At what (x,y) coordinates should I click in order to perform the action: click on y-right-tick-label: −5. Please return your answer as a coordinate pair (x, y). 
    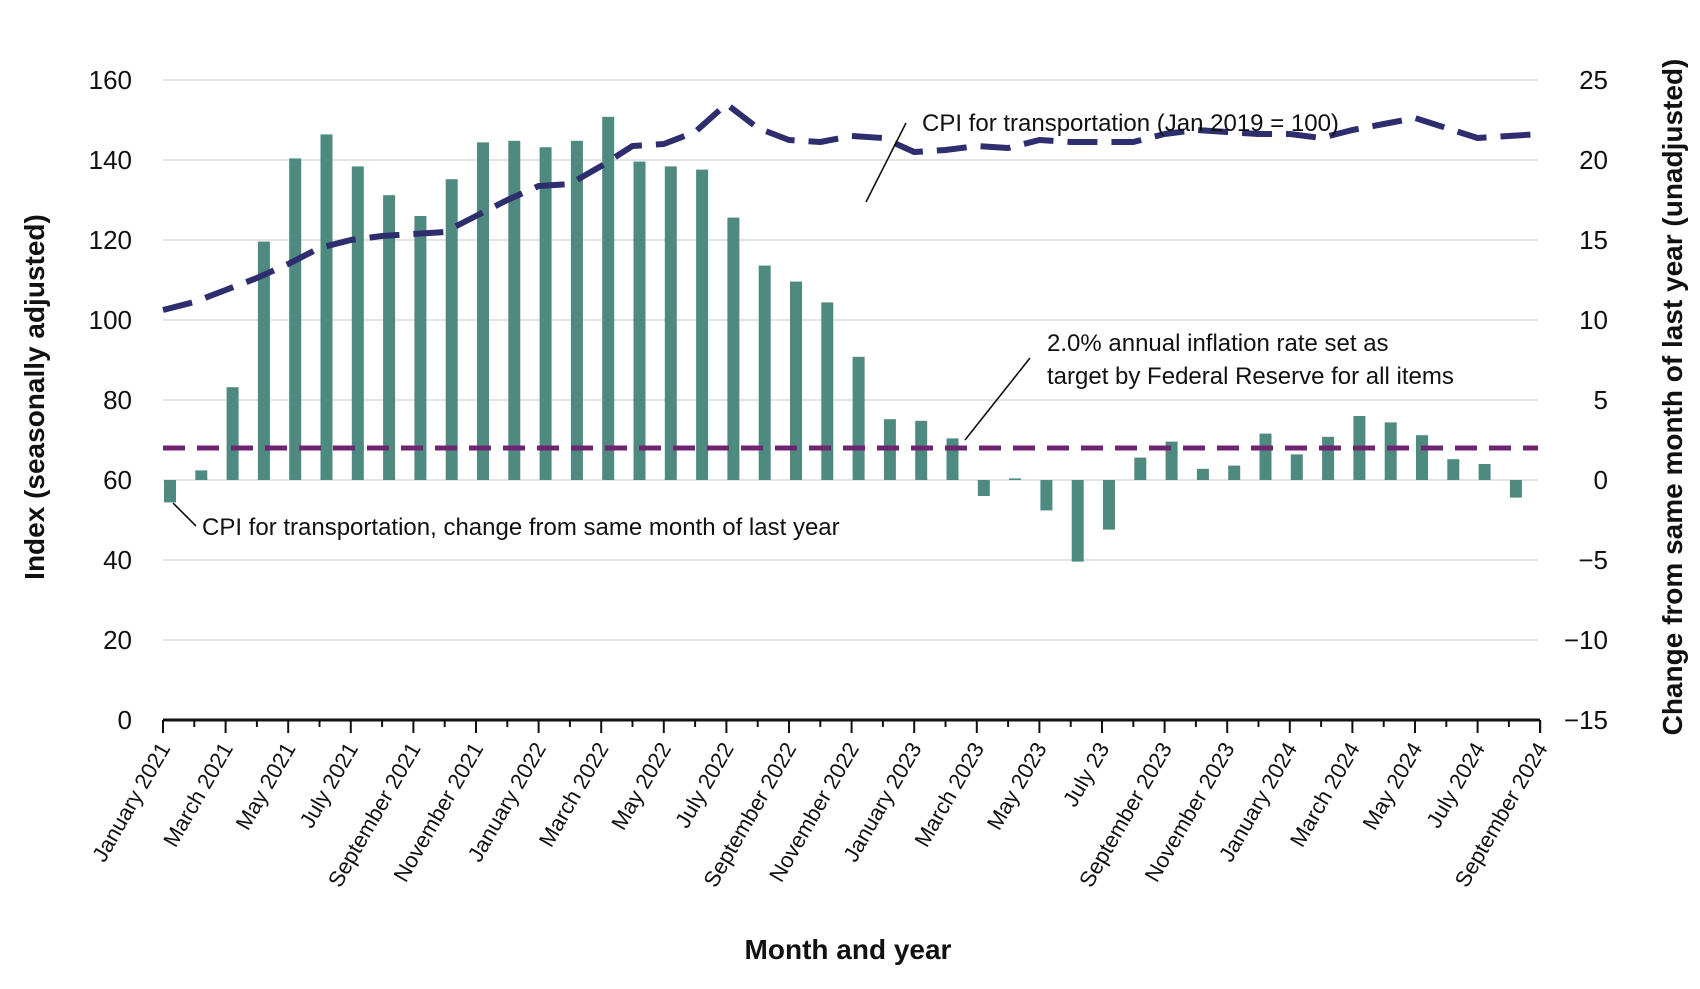
    Looking at the image, I should click on (1593, 560).